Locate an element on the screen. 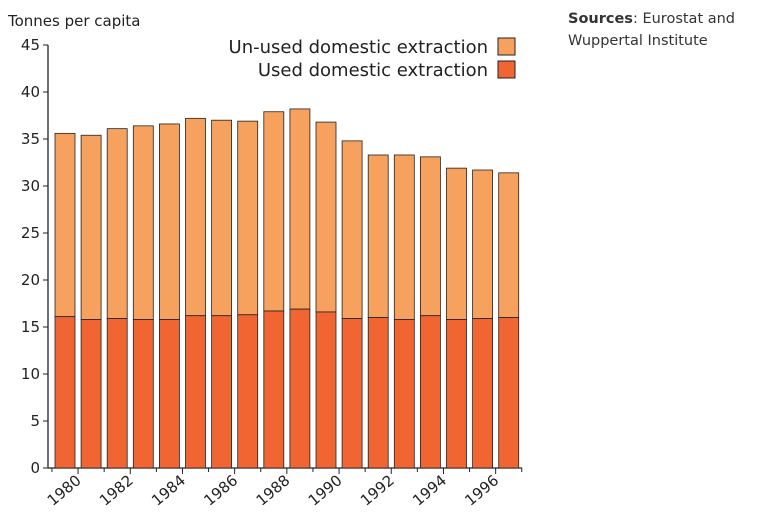 This screenshot has width=757, height=514. y-tick-label: 20 is located at coordinates (30, 280).